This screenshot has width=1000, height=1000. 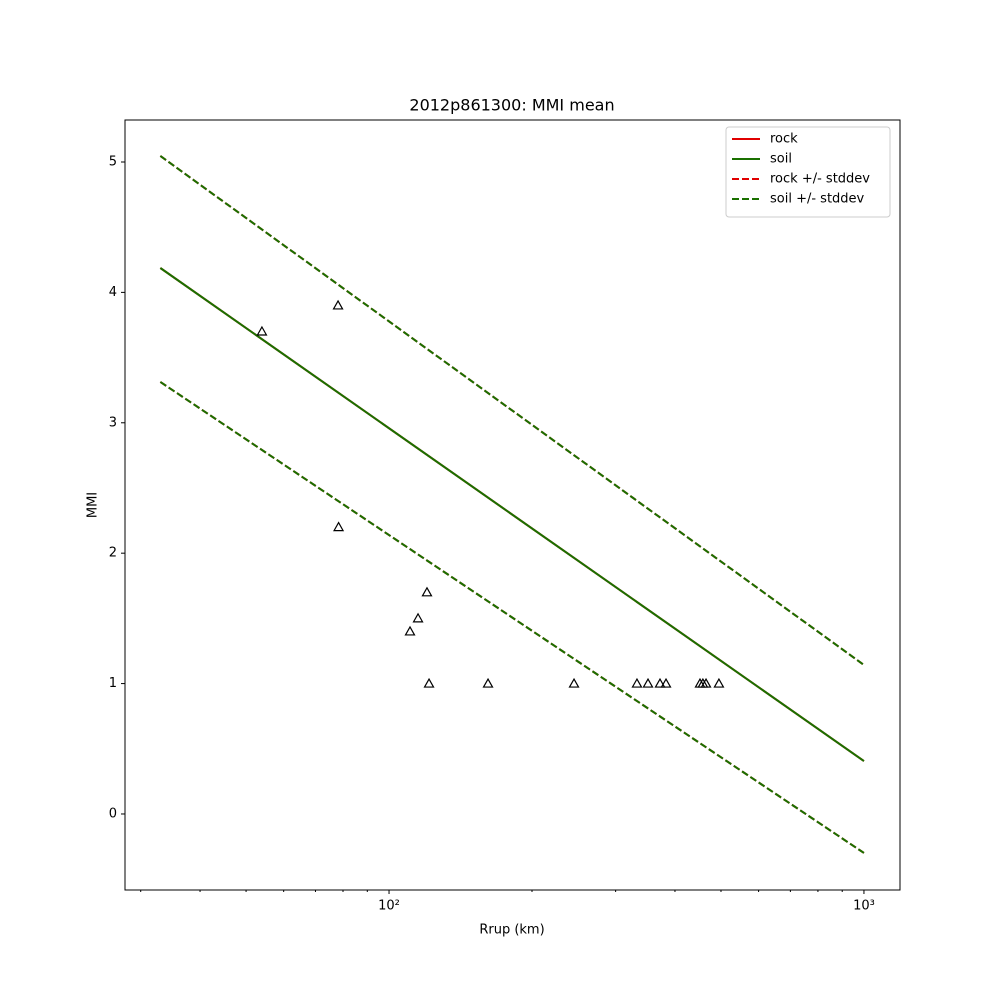 I want to click on legend-box, so click(x=808, y=172).